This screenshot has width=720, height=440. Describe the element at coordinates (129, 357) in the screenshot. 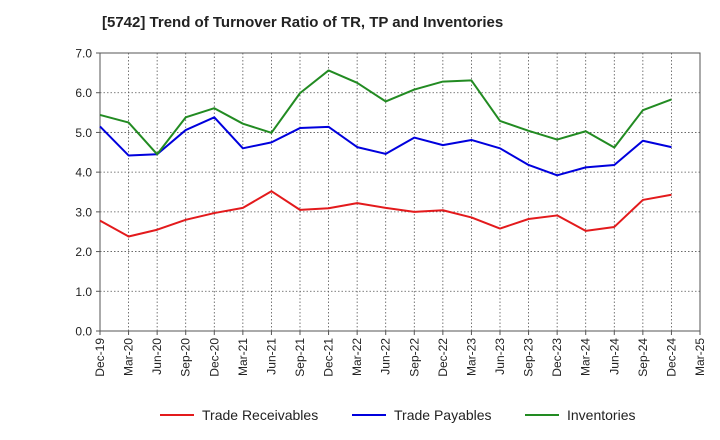

I see `x-tick-label: Mar-20` at that location.